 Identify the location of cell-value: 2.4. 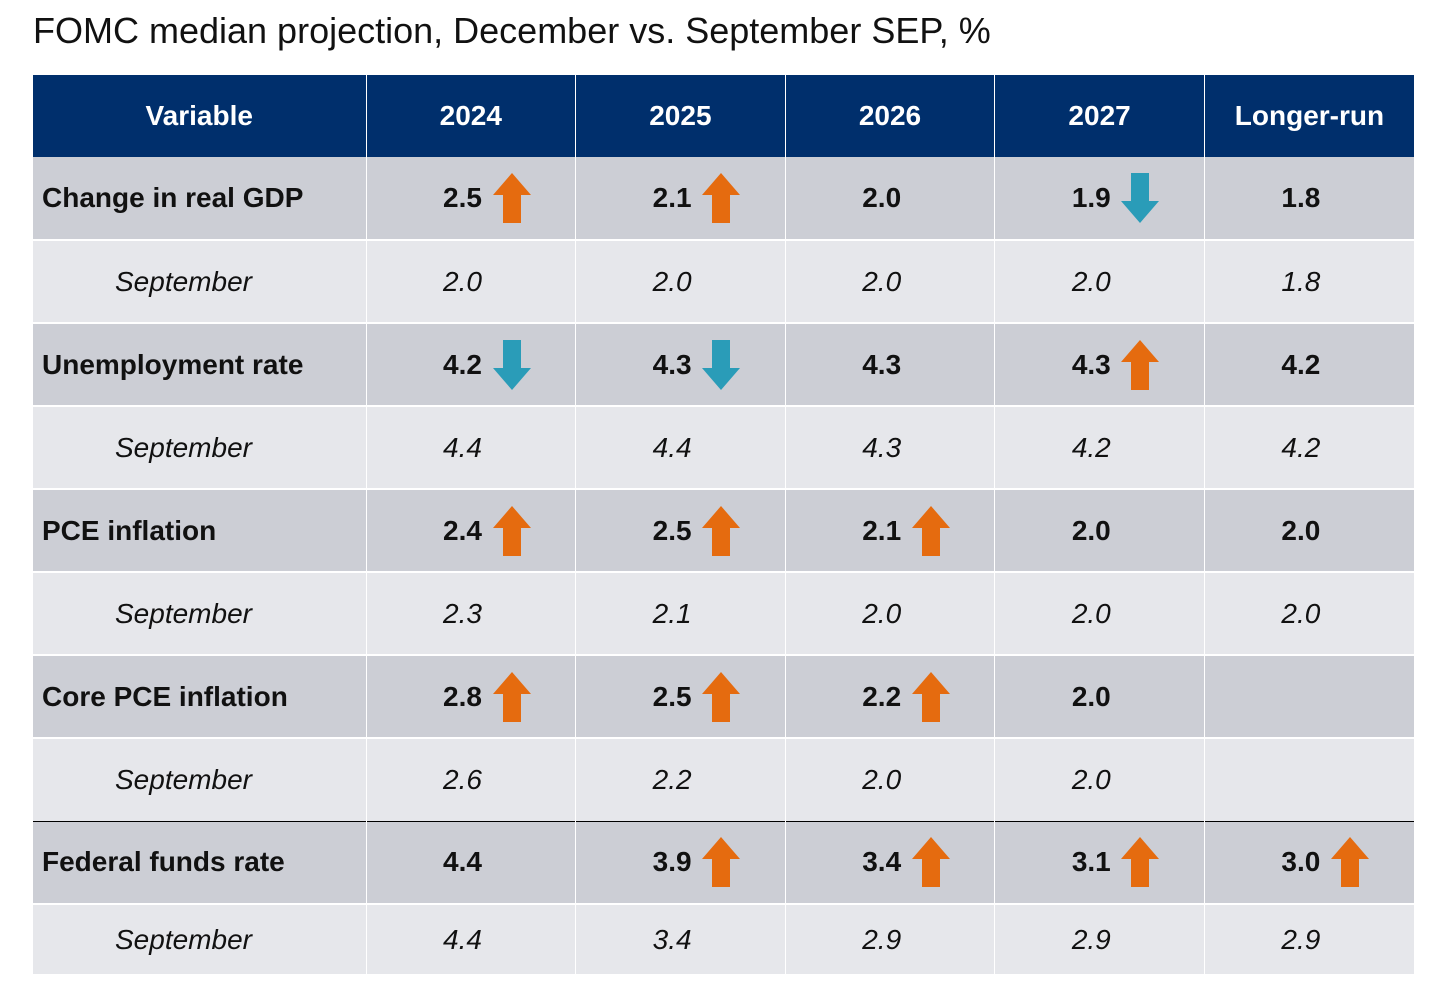
(462, 530).